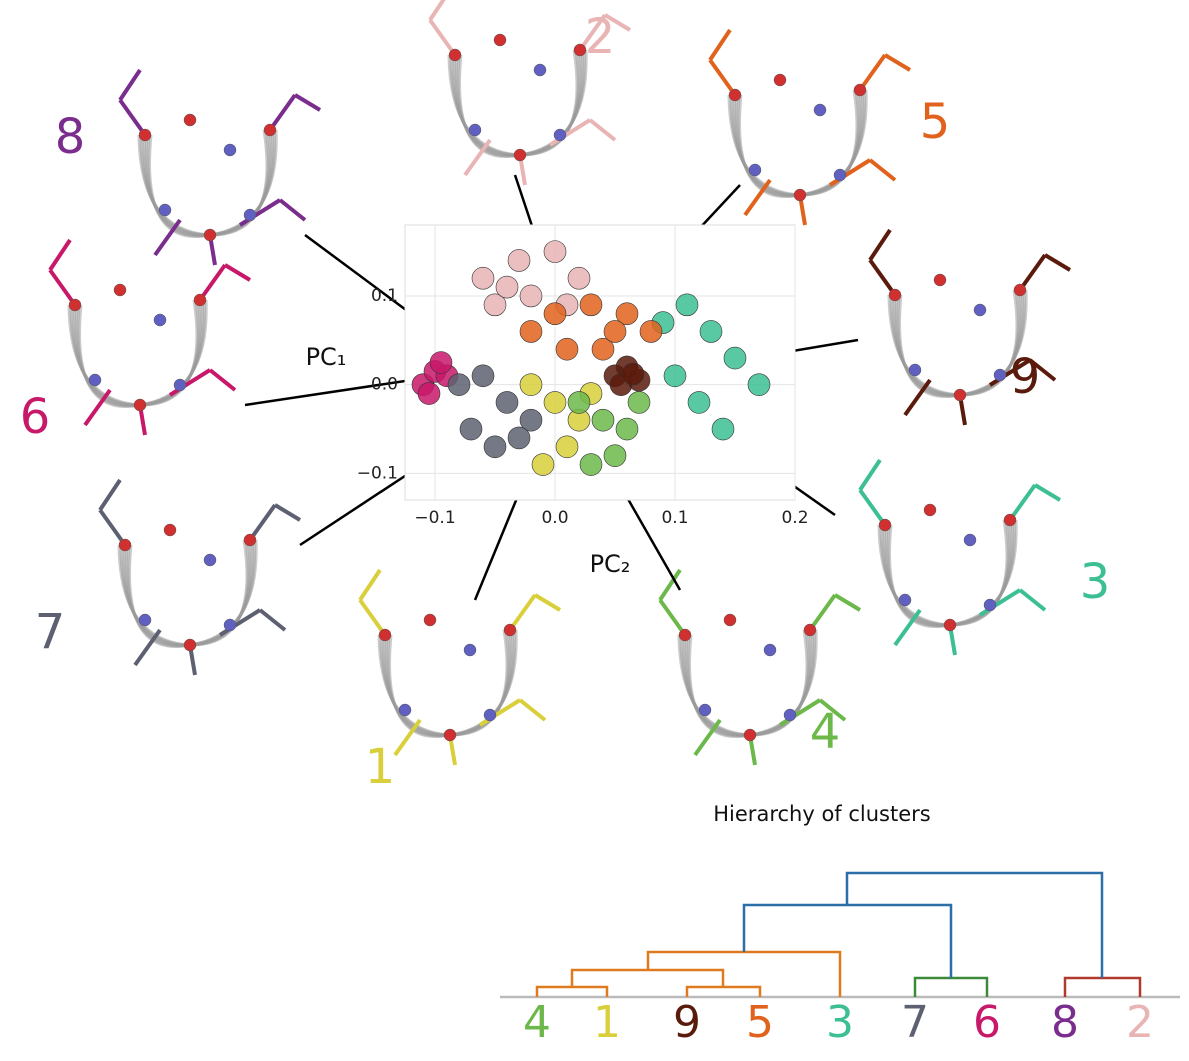 This screenshot has width=1189, height=1061. I want to click on x-axis-label: PC₂, so click(610, 564).